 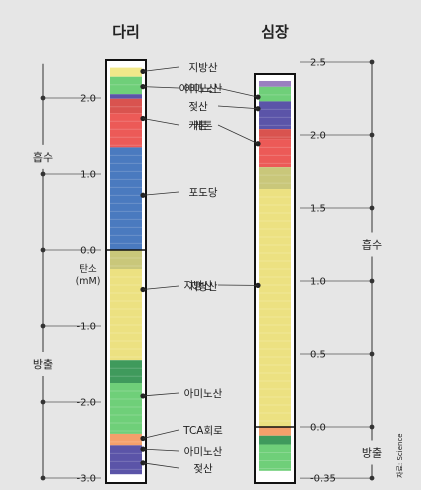 What do you see at coordinates (88, 281) in the screenshot?
I see `unit-label: (mM)` at bounding box center [88, 281].